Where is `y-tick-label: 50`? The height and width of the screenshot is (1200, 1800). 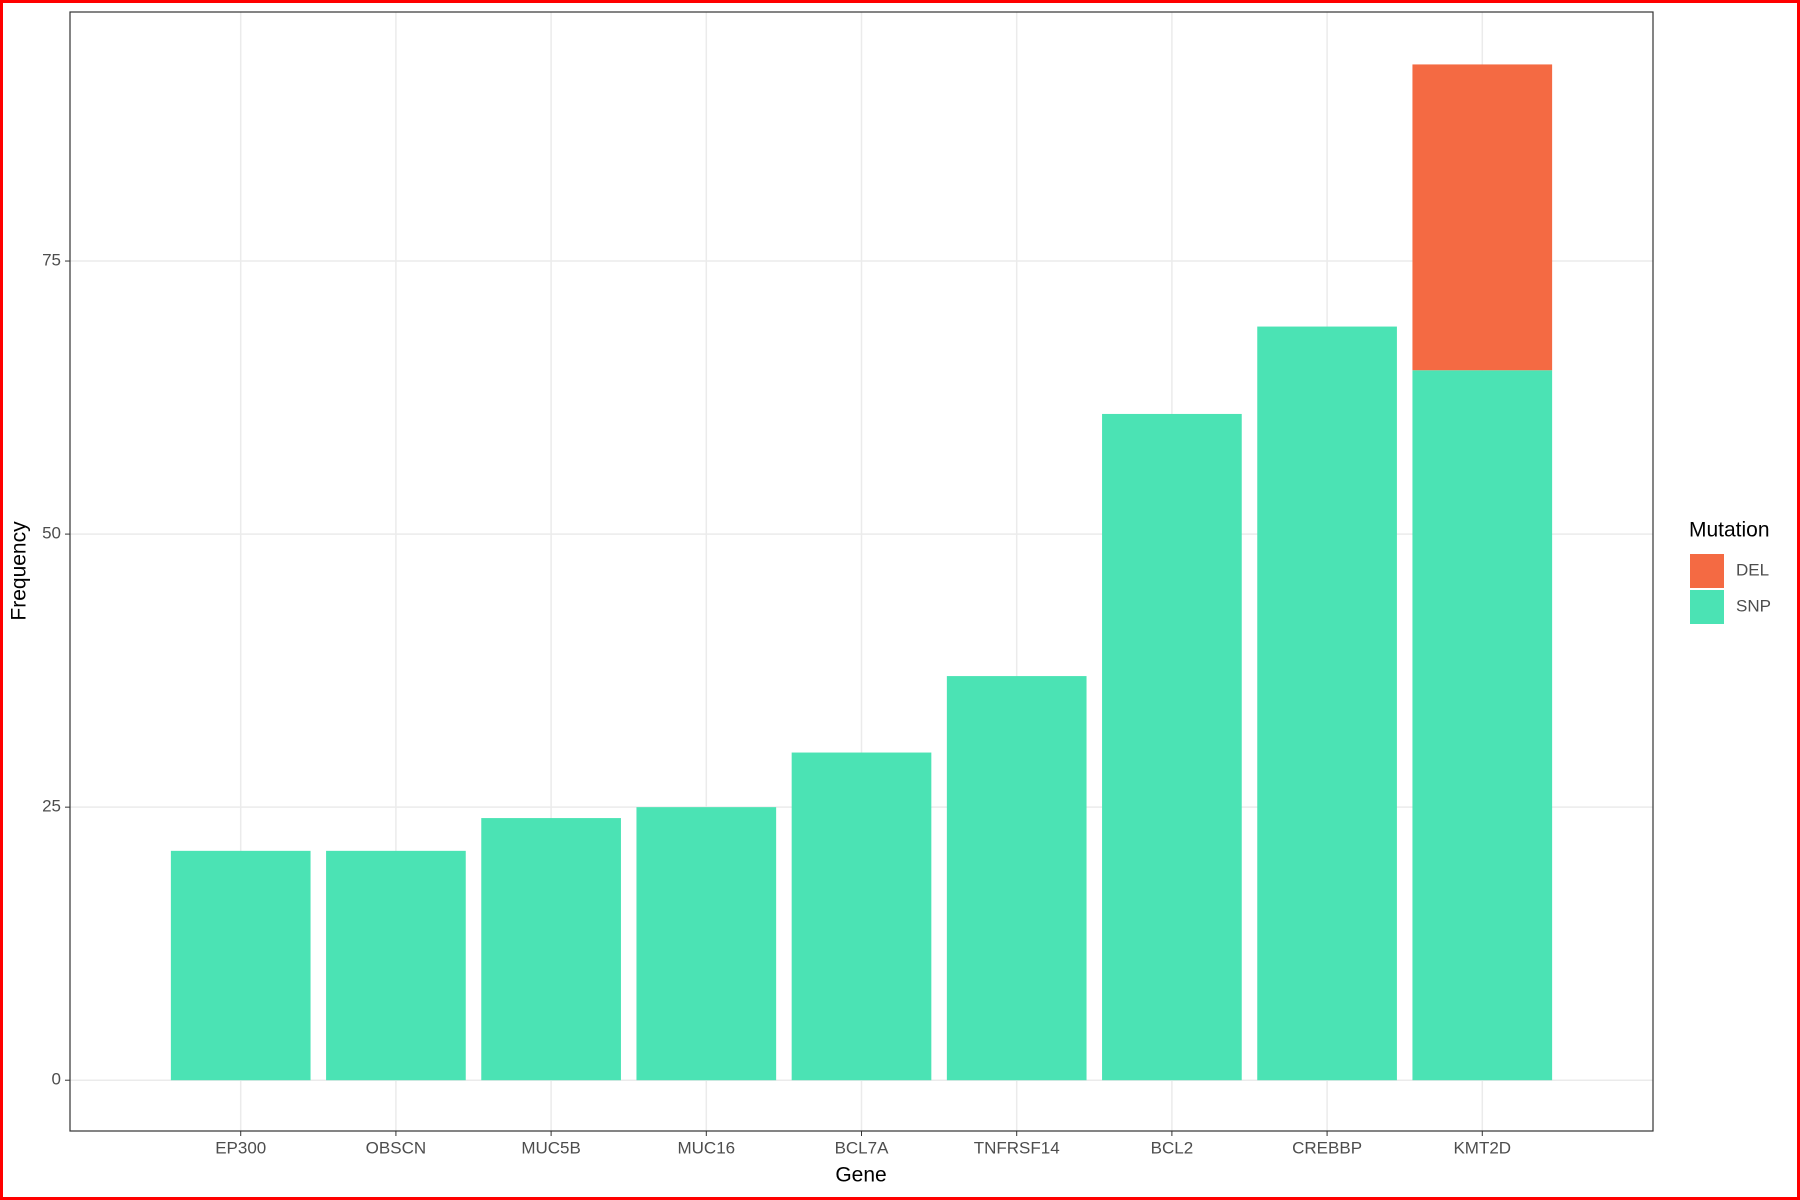
y-tick-label: 50 is located at coordinates (51, 533).